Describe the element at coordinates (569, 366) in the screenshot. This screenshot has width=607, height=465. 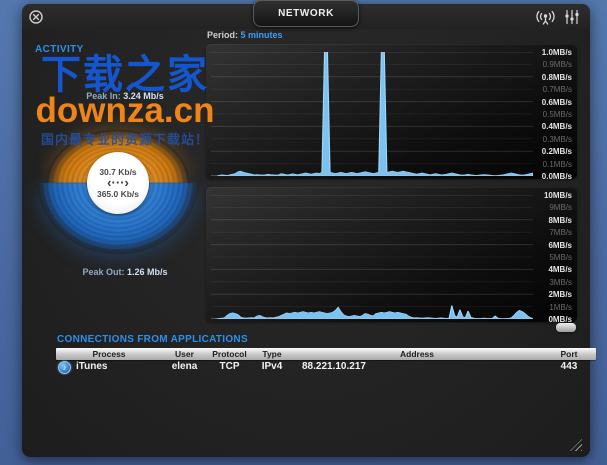
I see `cell-port: 443` at that location.